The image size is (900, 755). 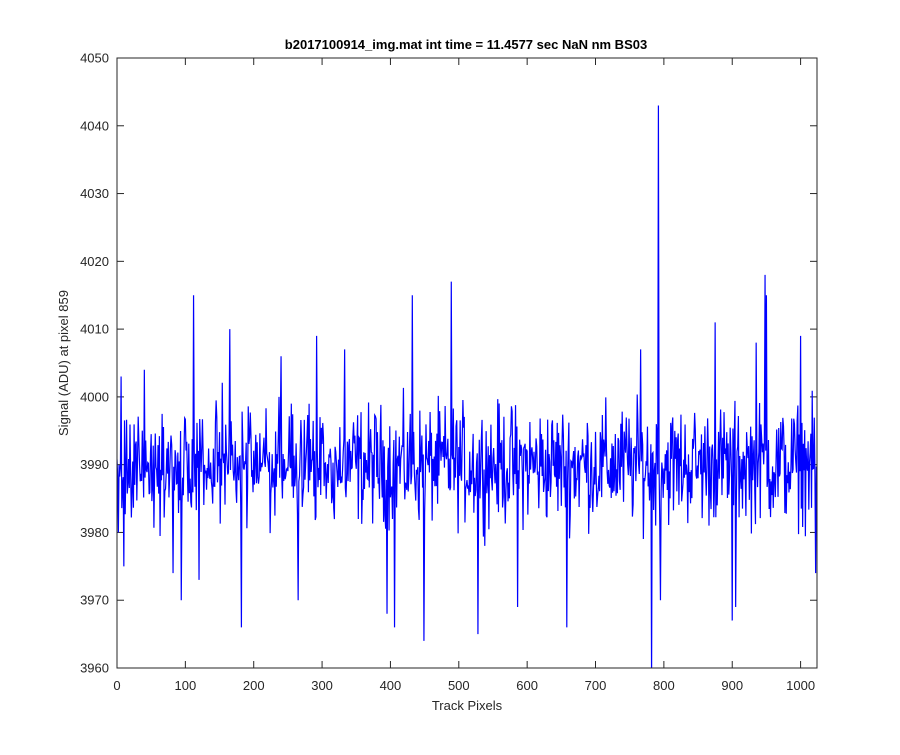 I want to click on x-tick-label: 900, so click(x=732, y=685).